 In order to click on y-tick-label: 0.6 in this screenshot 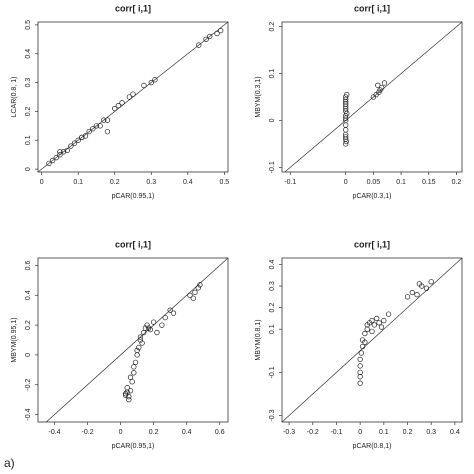, I will do `click(28, 265)`.